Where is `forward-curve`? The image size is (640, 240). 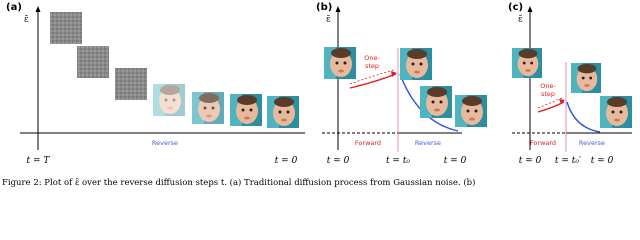 forward-curve is located at coordinates (551, 107).